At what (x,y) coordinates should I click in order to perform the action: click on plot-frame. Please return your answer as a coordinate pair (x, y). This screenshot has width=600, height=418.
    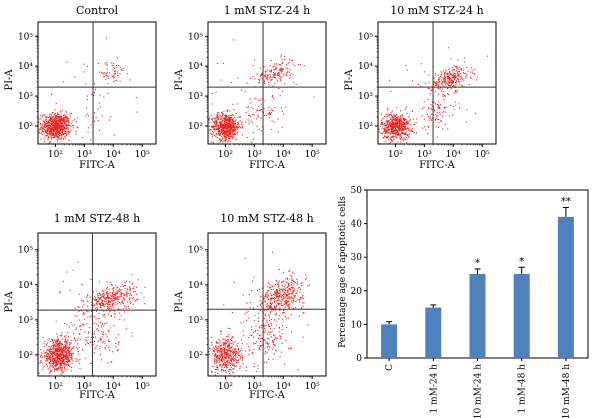
    Looking at the image, I should click on (267, 304).